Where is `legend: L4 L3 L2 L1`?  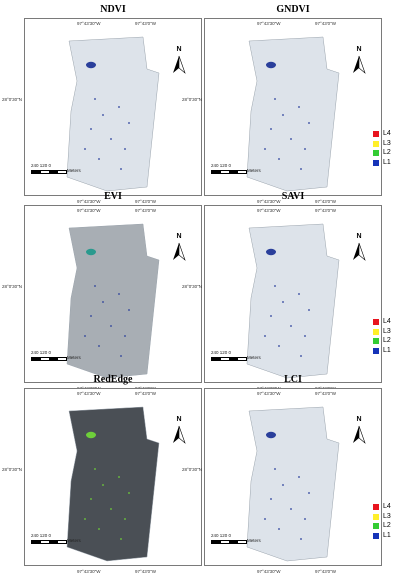 legend: L4 L3 L2 L1 is located at coordinates (390, 149).